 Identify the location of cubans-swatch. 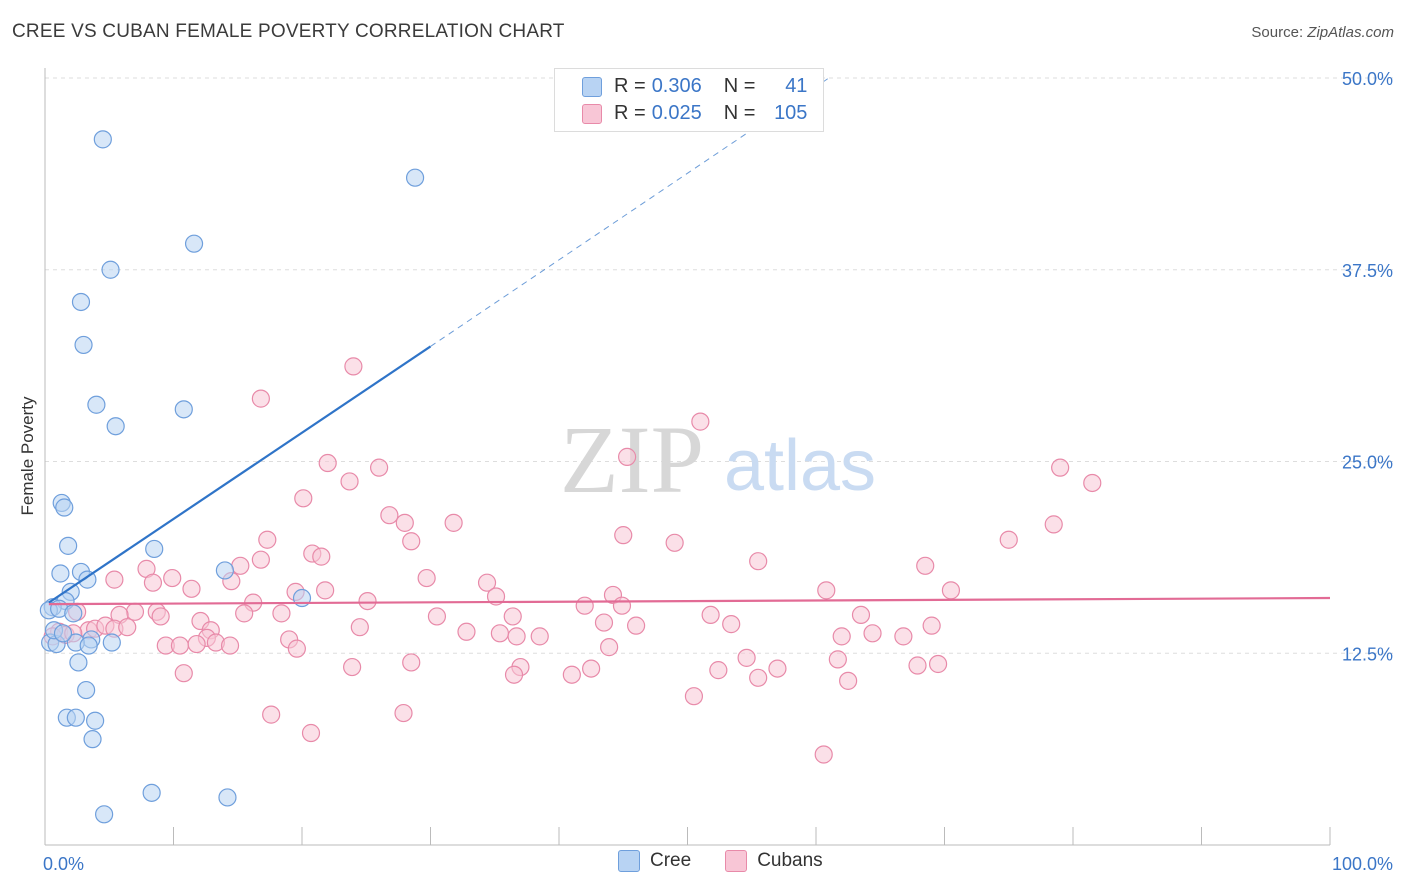
(592, 113).